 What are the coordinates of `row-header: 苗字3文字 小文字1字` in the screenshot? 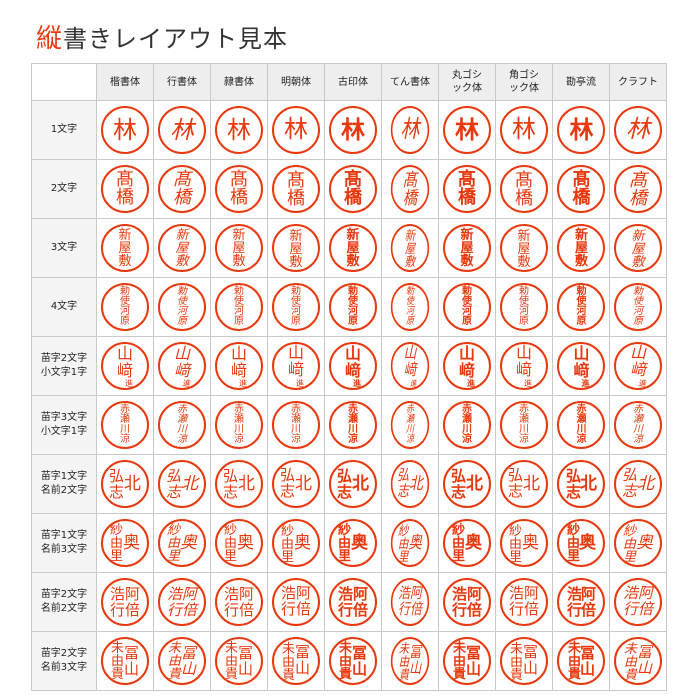 It's located at (64, 425).